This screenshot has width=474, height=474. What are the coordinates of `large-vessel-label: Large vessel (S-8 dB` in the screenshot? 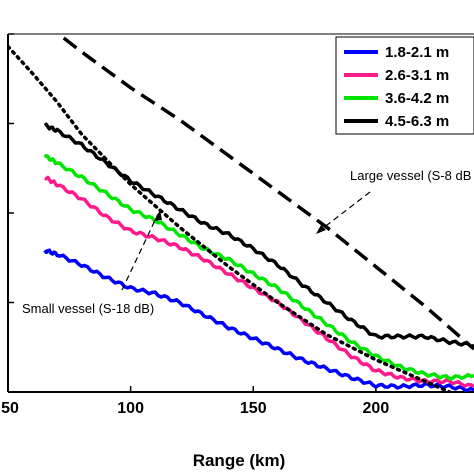 It's located at (410, 175).